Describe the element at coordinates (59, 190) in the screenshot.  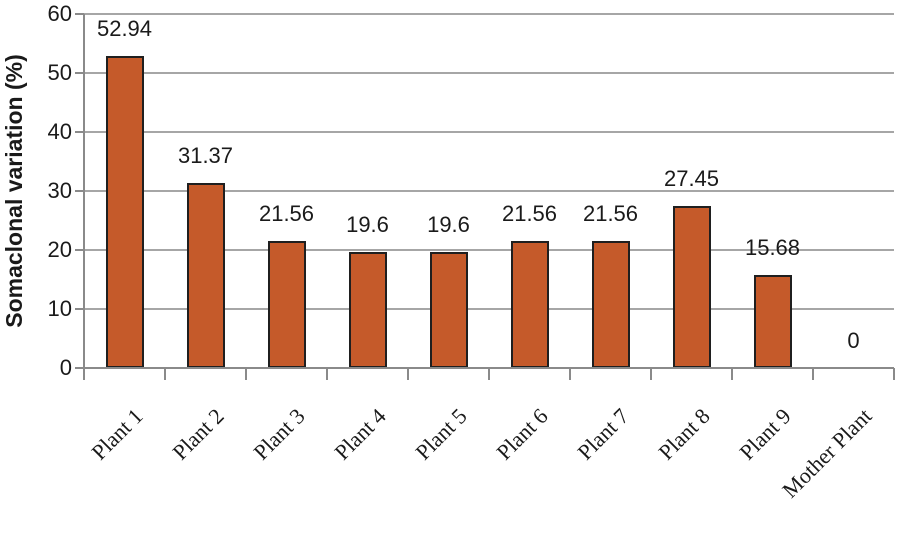
I see `y-tick-label: 30` at that location.